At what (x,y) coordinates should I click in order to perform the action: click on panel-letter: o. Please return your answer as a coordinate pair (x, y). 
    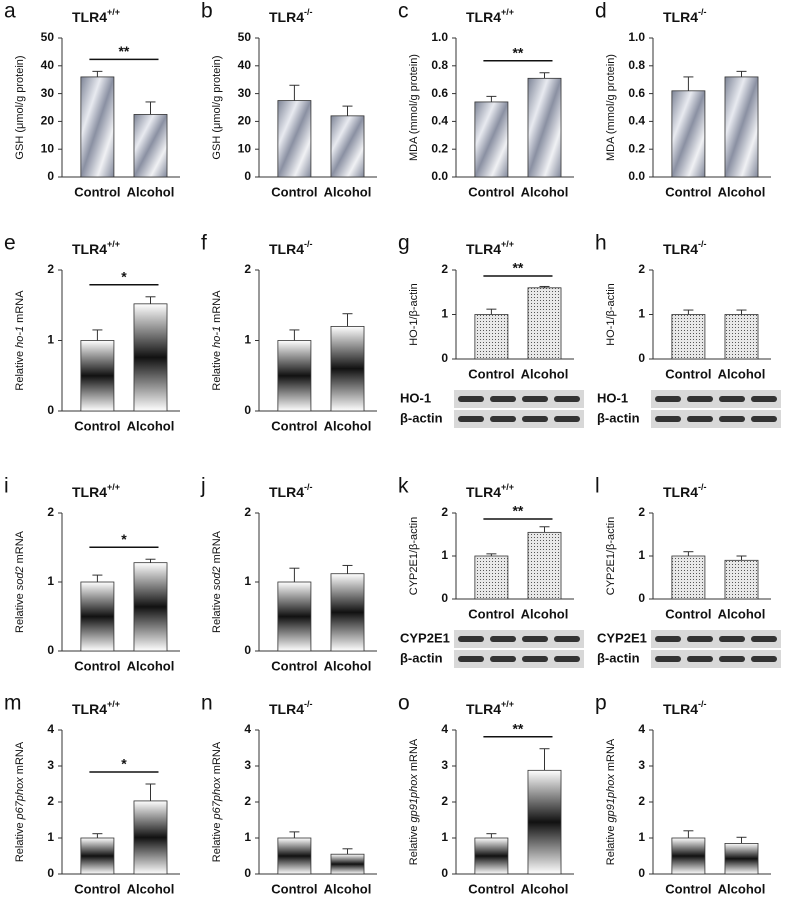
    Looking at the image, I should click on (404, 703).